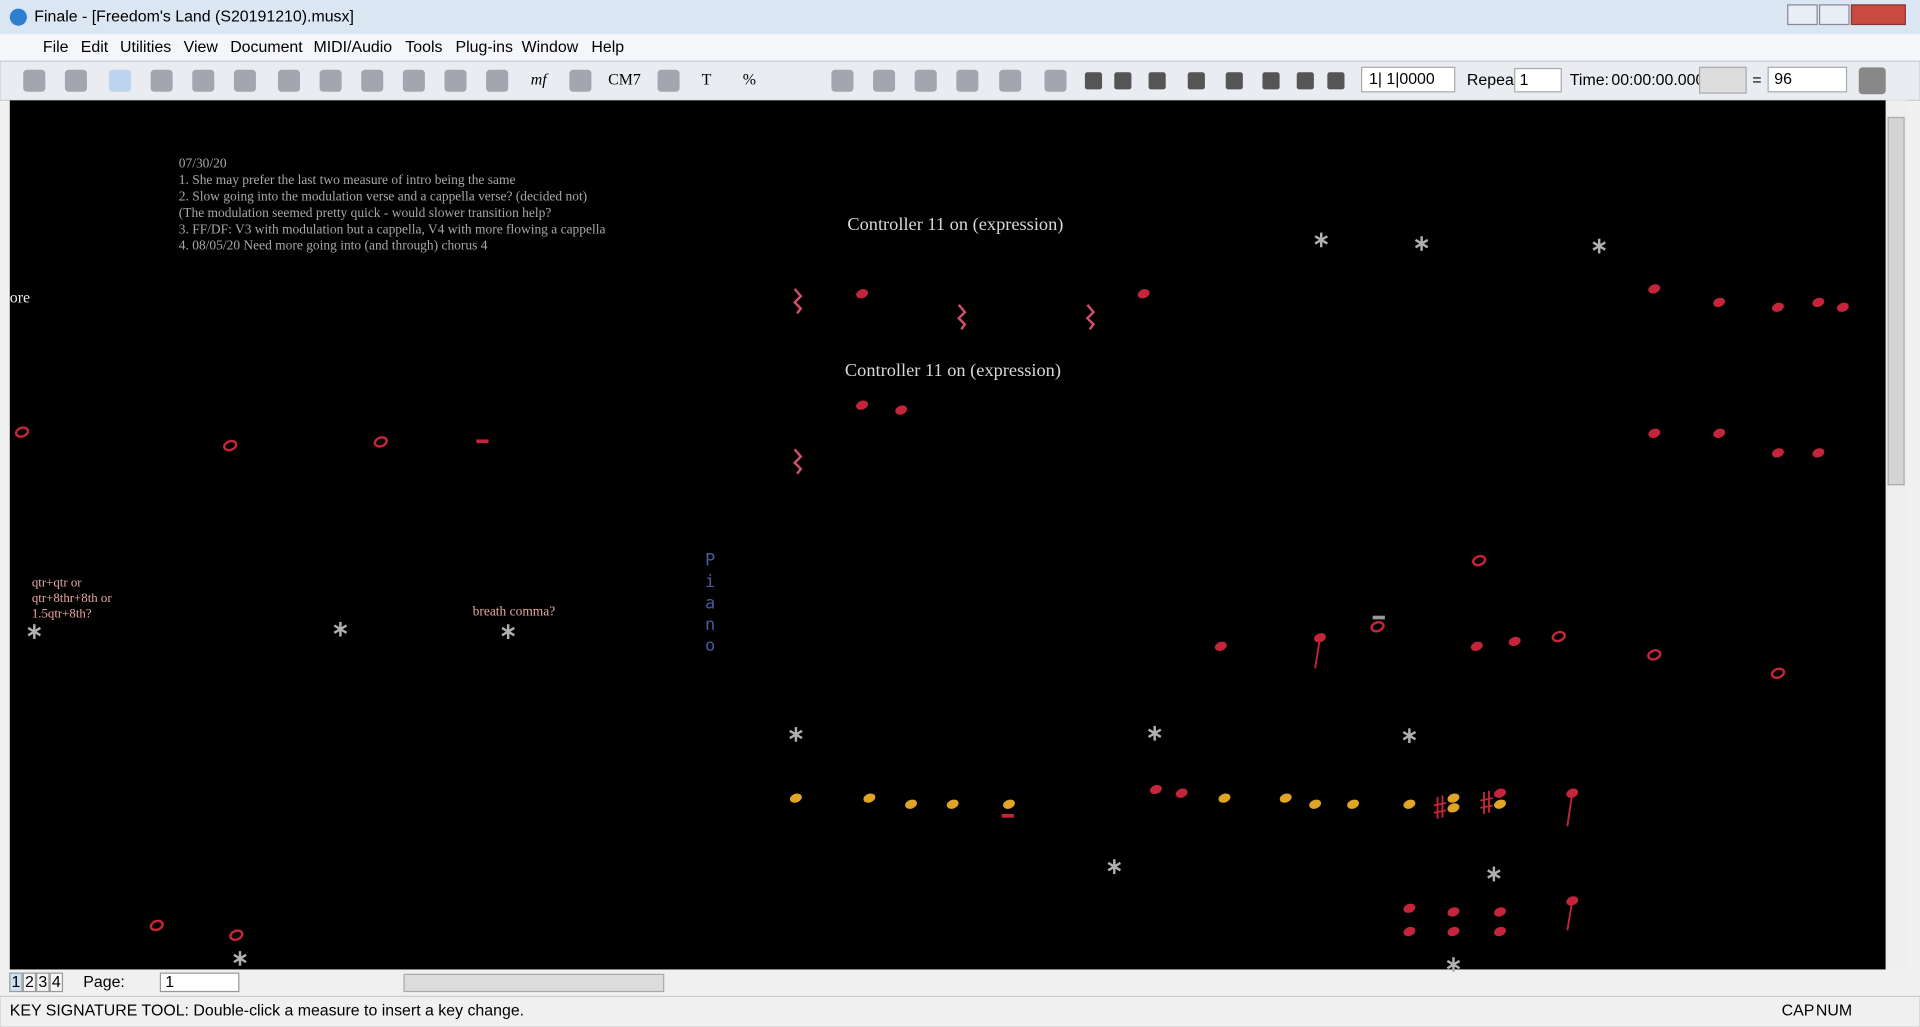 The width and height of the screenshot is (1920, 1027). What do you see at coordinates (485, 47) in the screenshot?
I see `menu-item: Plug-ins` at bounding box center [485, 47].